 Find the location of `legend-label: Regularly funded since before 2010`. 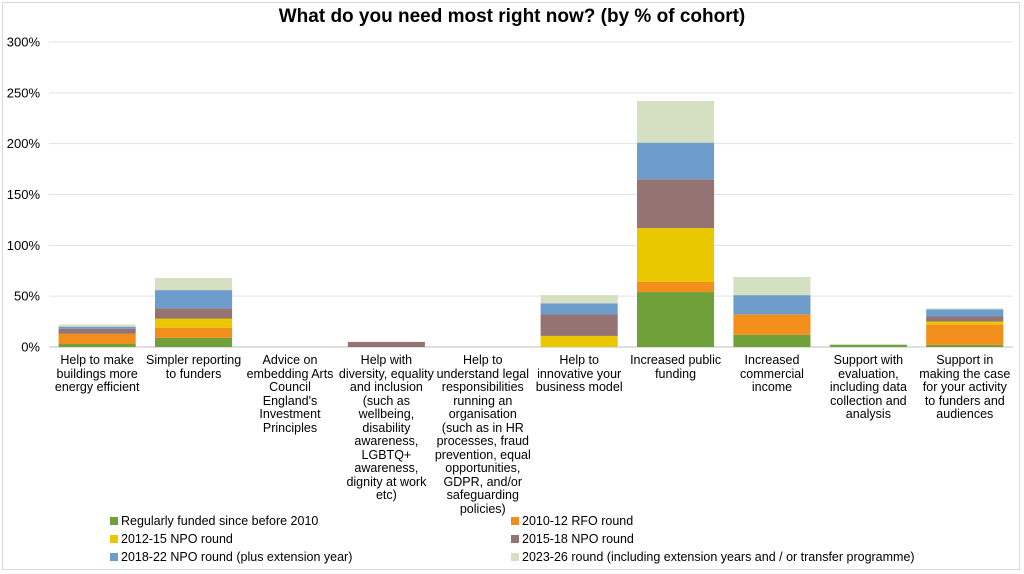

legend-label: Regularly funded since before 2010 is located at coordinates (220, 521).